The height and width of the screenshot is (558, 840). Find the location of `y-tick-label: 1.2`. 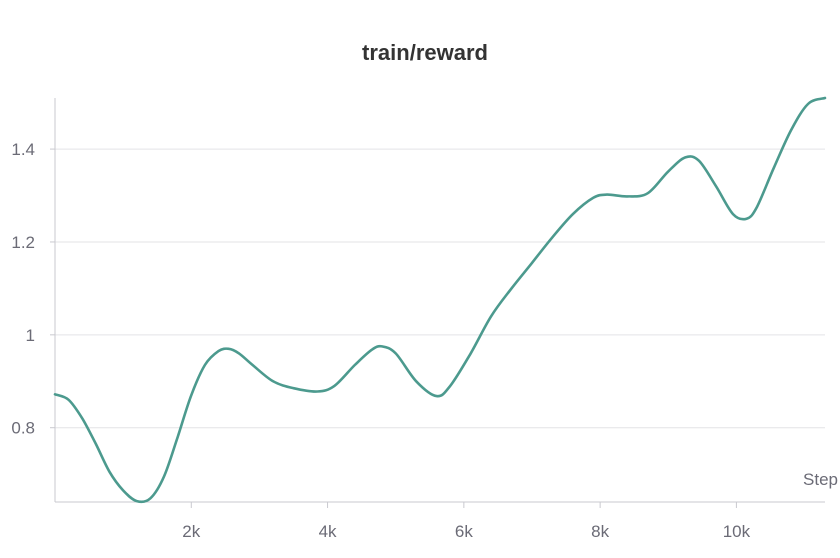

y-tick-label: 1.2 is located at coordinates (23, 242).